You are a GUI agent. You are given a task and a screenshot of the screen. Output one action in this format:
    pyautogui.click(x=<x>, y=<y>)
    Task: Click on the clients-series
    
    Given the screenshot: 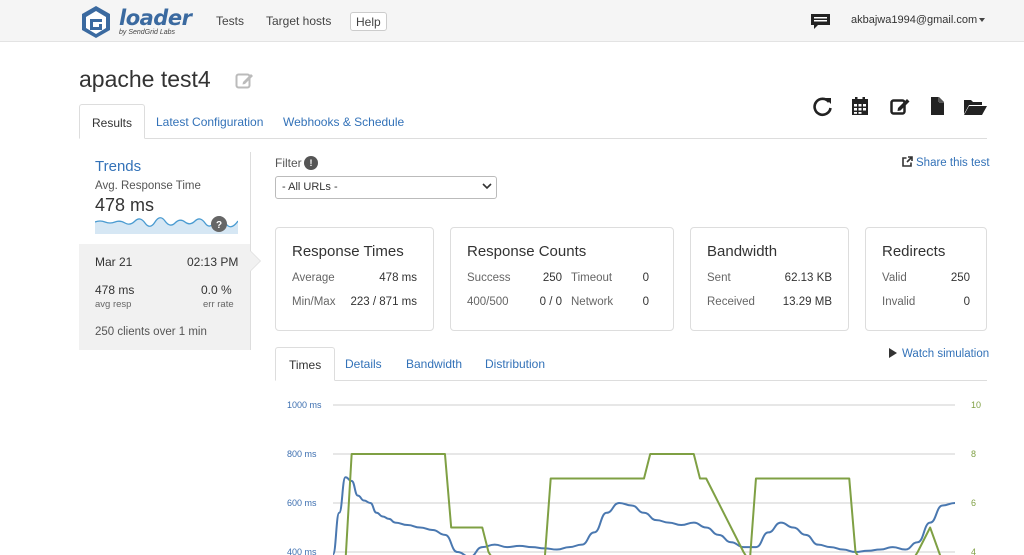 What is the action you would take?
    pyautogui.click(x=643, y=504)
    